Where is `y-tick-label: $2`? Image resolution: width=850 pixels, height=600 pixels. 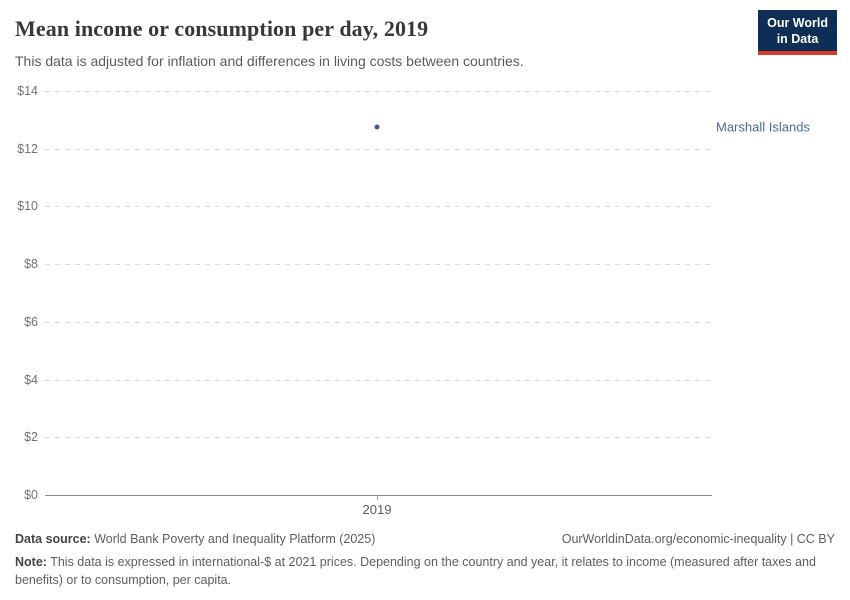
y-tick-label: $2 is located at coordinates (31, 437).